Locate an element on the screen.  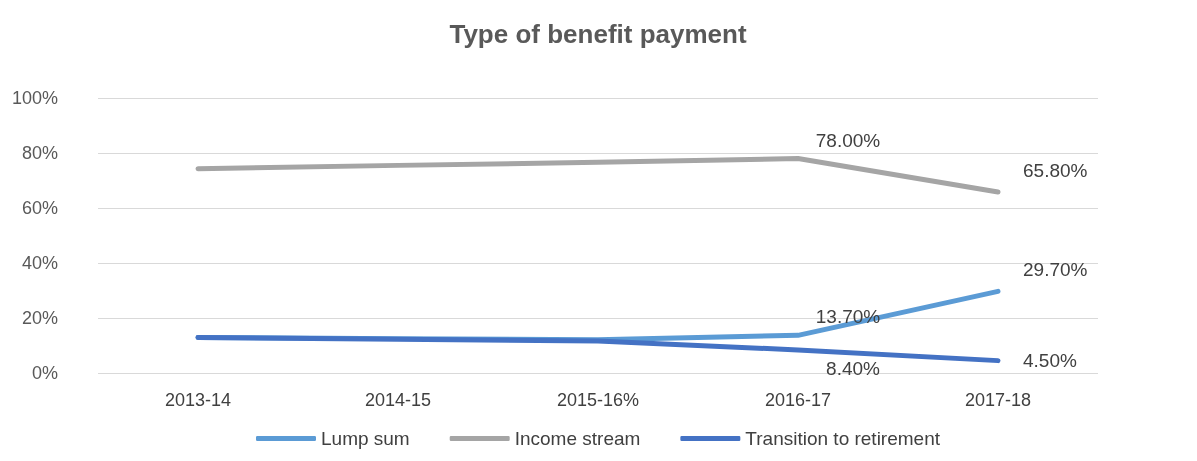
legend-label: Lump sum is located at coordinates (365, 438).